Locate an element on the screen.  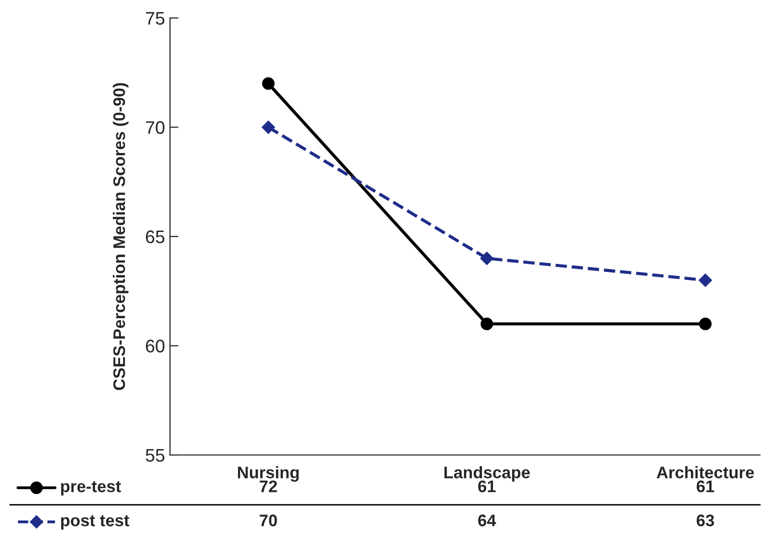
y-axis-title: CSES-Perception Median Scores (0-90) is located at coordinates (120, 236).